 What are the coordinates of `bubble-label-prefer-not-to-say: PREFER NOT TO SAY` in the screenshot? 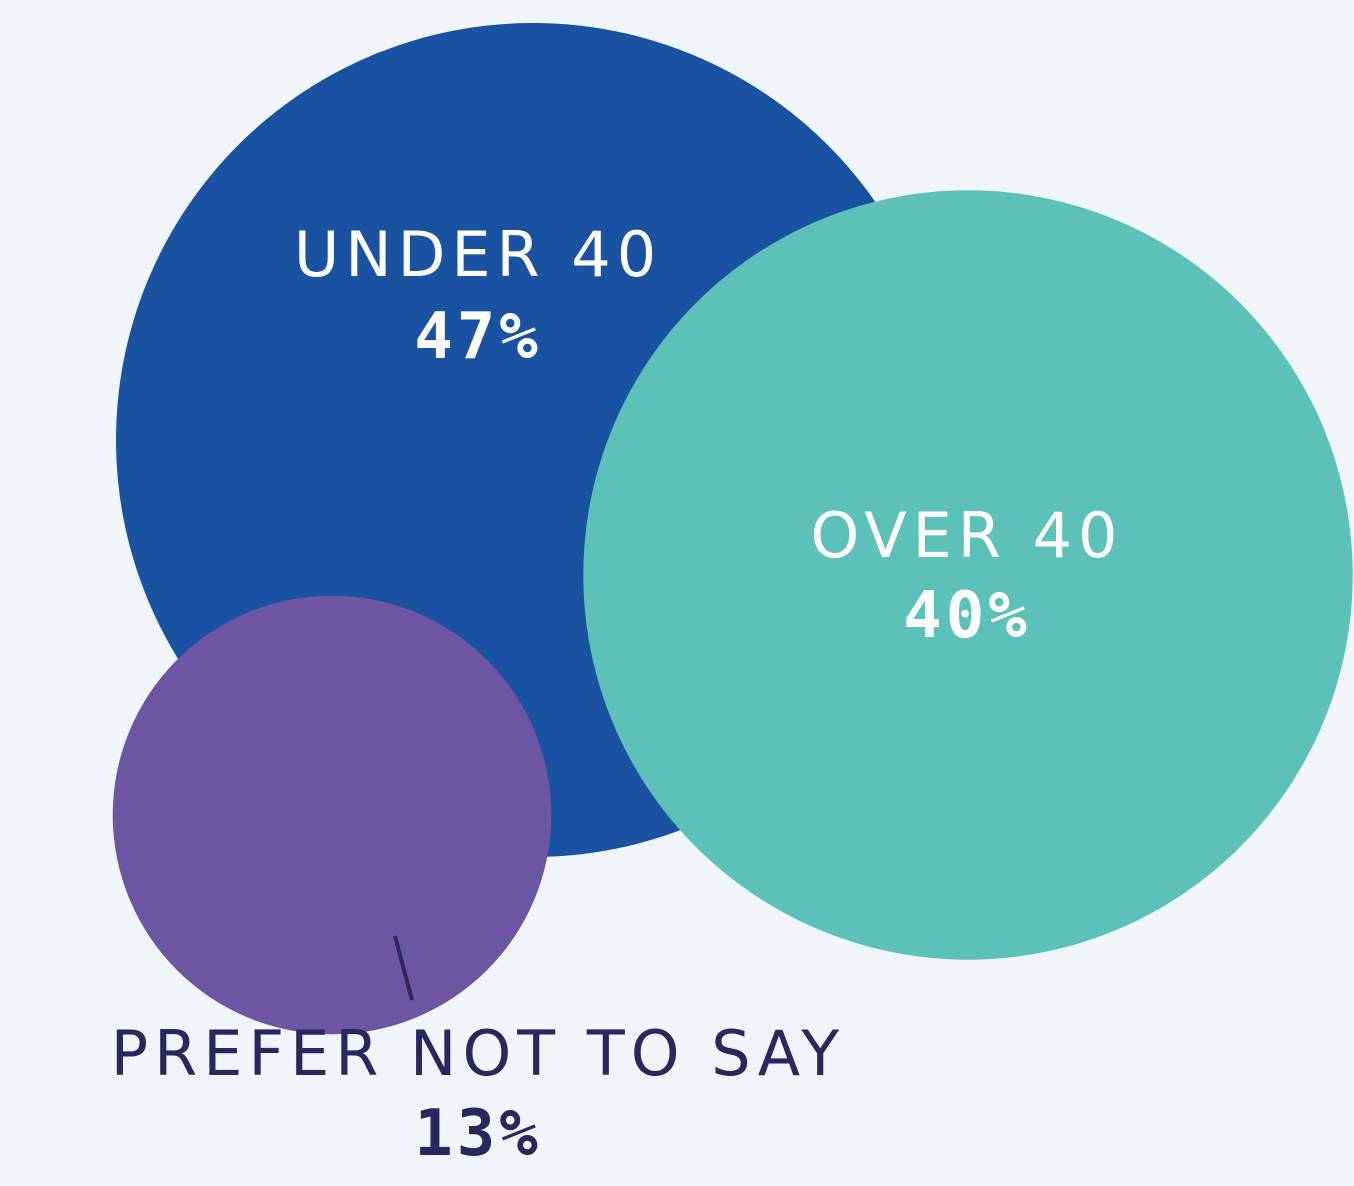 It's located at (478, 1053).